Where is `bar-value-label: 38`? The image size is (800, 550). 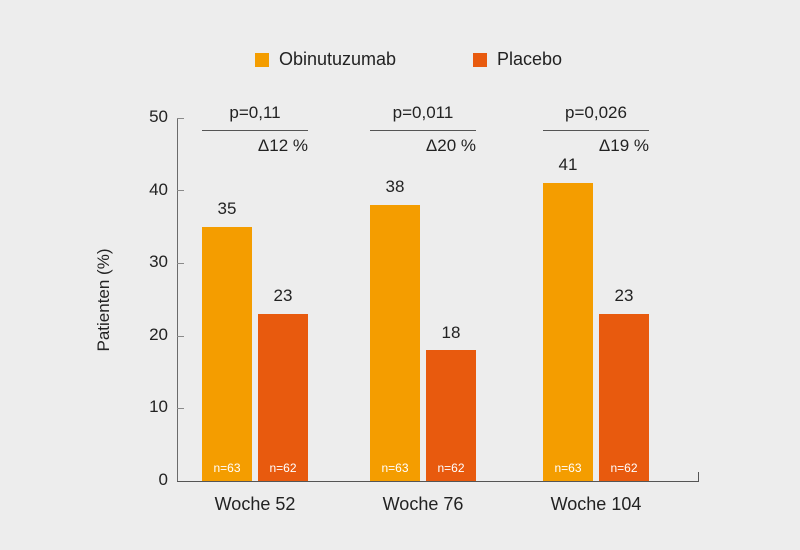 bar-value-label: 38 is located at coordinates (395, 186).